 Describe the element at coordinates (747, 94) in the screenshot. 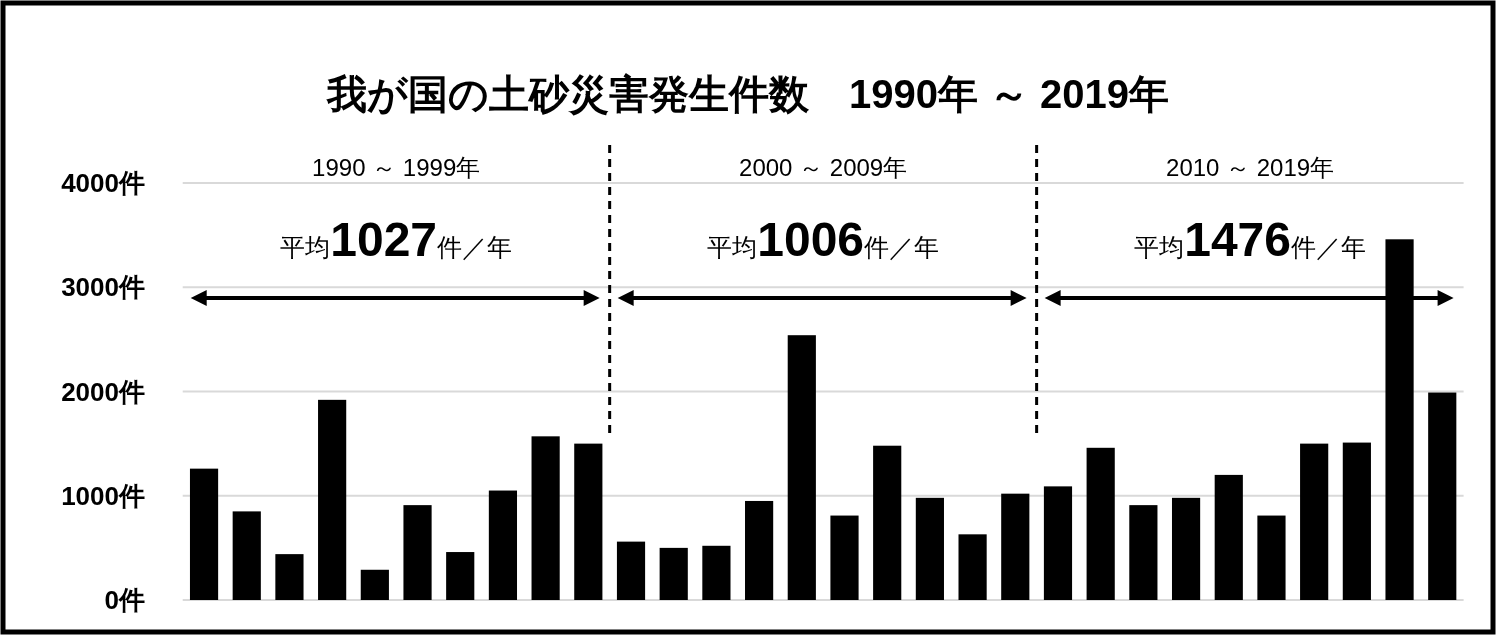

I see `chart-title: 我が国の土砂災害発生件数 1990年 ～ 2019年` at that location.